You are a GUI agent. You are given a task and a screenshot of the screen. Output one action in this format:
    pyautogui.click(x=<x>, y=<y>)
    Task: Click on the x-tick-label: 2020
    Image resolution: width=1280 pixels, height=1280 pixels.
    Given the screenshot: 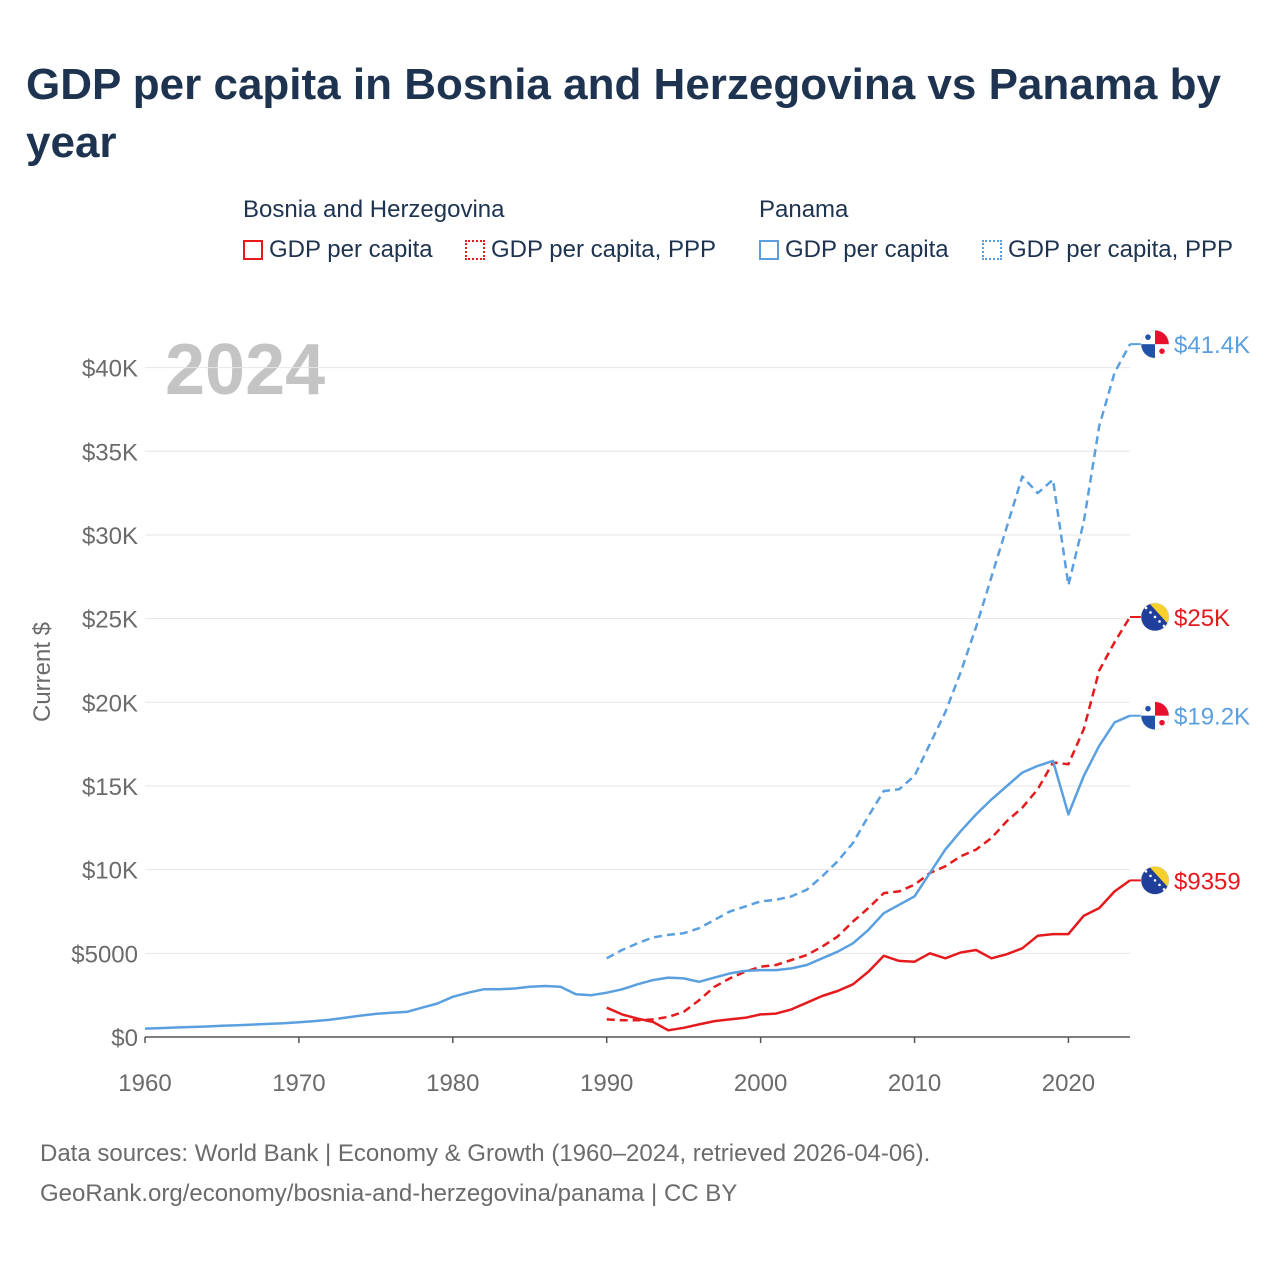 What is the action you would take?
    pyautogui.click(x=1068, y=1083)
    